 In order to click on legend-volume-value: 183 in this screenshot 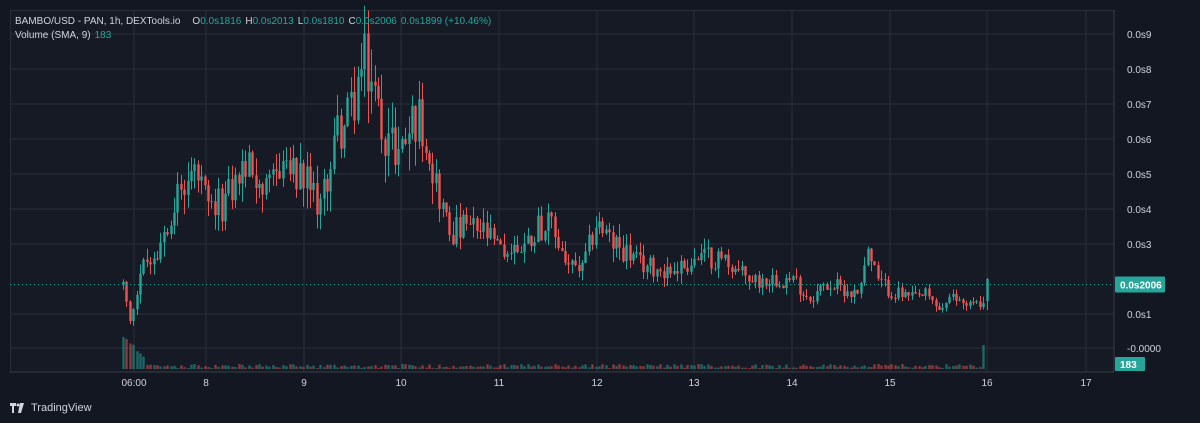, I will do `click(103, 35)`.